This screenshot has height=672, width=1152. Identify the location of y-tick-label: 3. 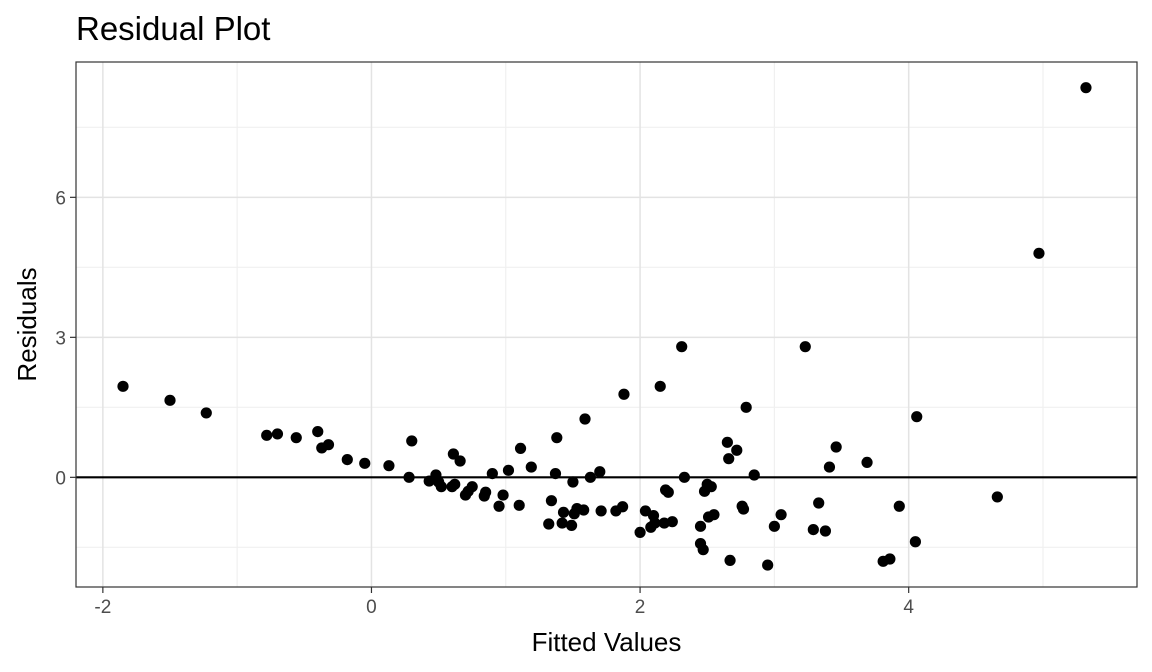
(60, 338).